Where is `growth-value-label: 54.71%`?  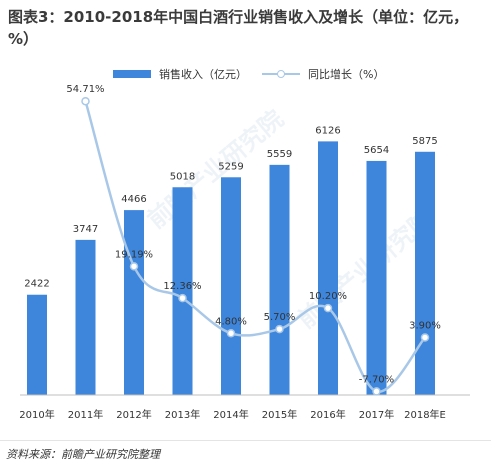
growth-value-label: 54.71% is located at coordinates (85, 89).